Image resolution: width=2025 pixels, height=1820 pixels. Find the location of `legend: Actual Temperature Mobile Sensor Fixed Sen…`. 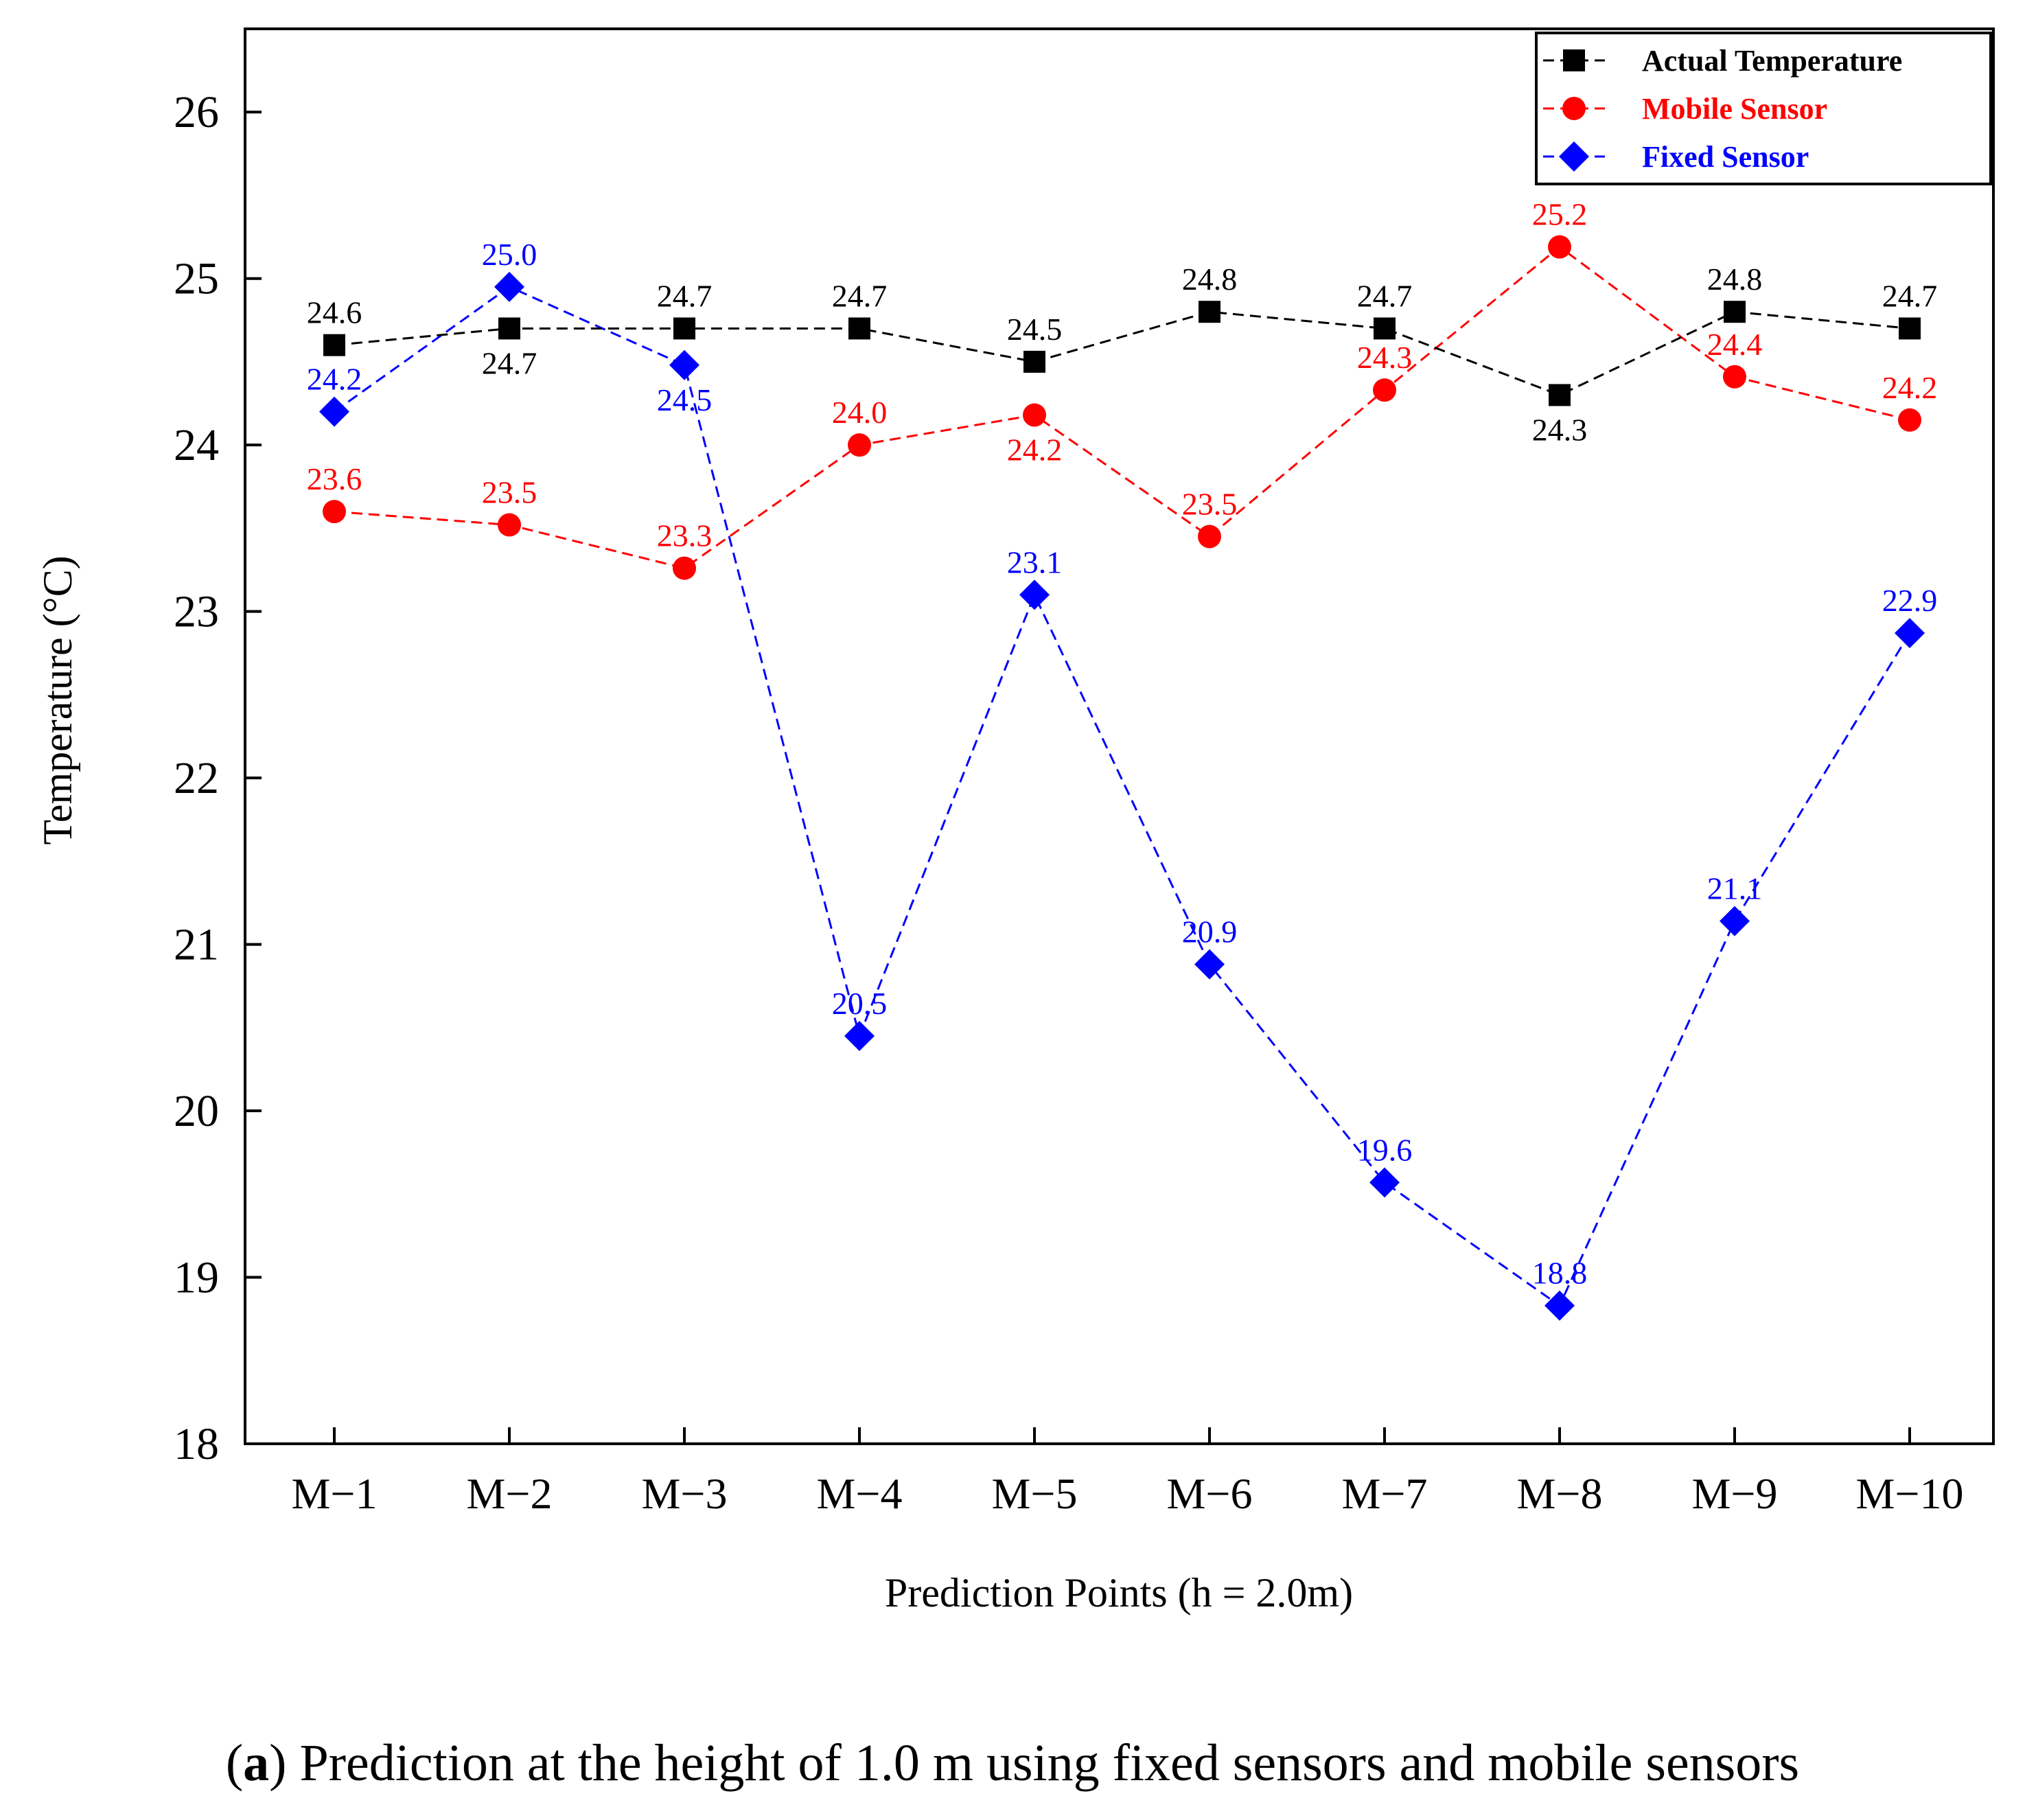

legend: Actual Temperature Mobile Sensor Fixed Sen… is located at coordinates (1763, 108).